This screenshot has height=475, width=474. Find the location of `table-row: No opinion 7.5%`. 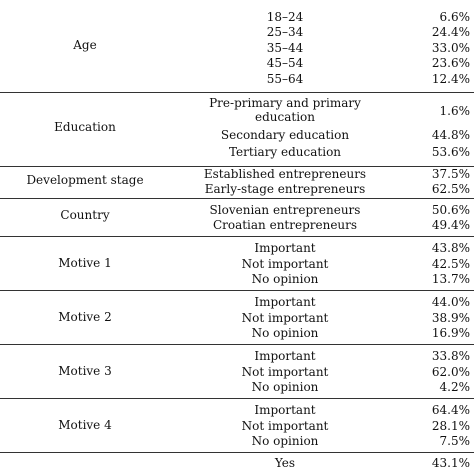

table-row: No opinion 7.5% is located at coordinates (320, 441).